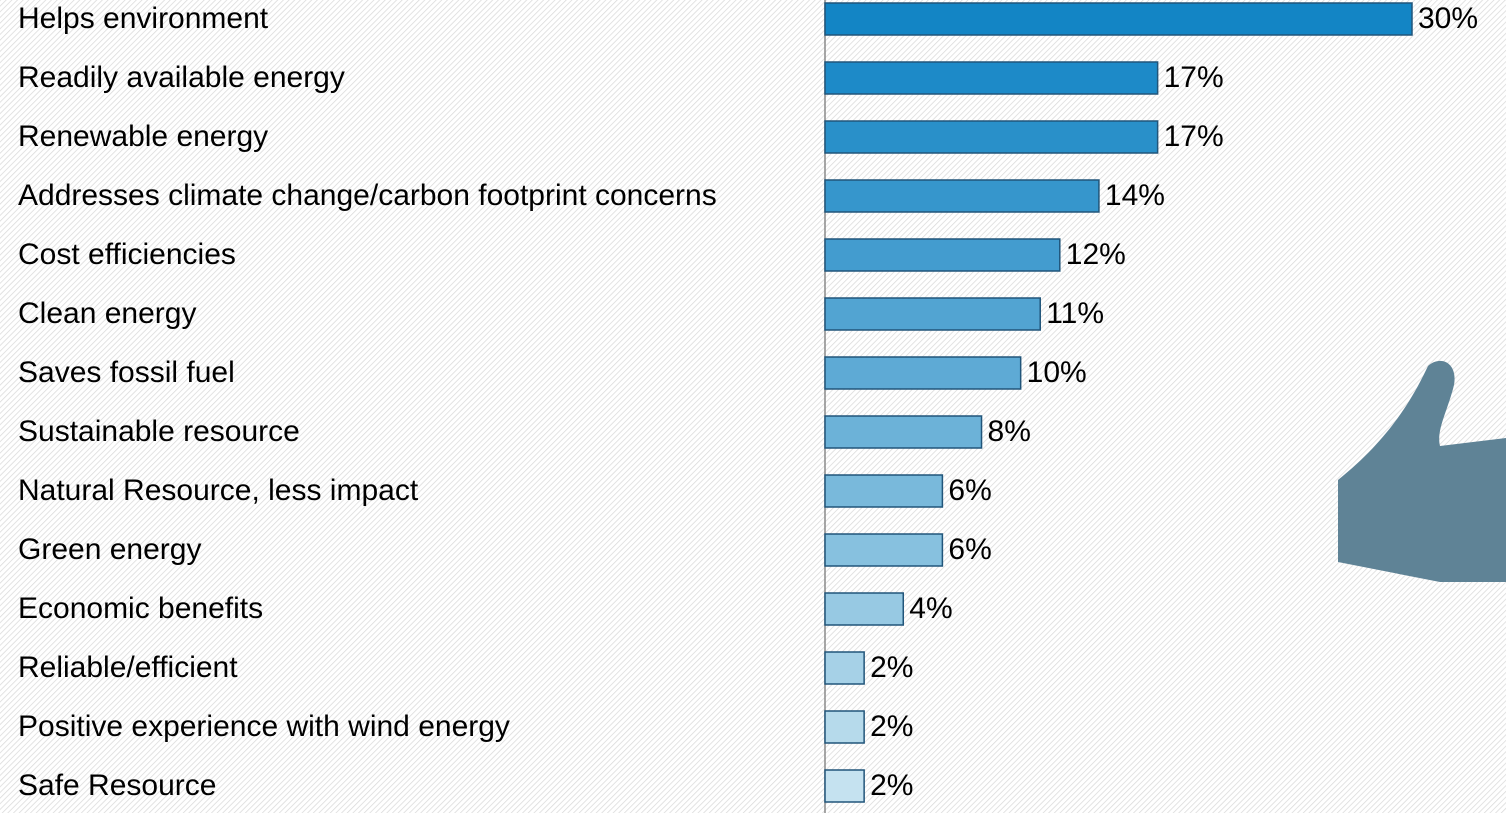  What do you see at coordinates (264, 726) in the screenshot?
I see `category-label: Positive experience with wind energy` at bounding box center [264, 726].